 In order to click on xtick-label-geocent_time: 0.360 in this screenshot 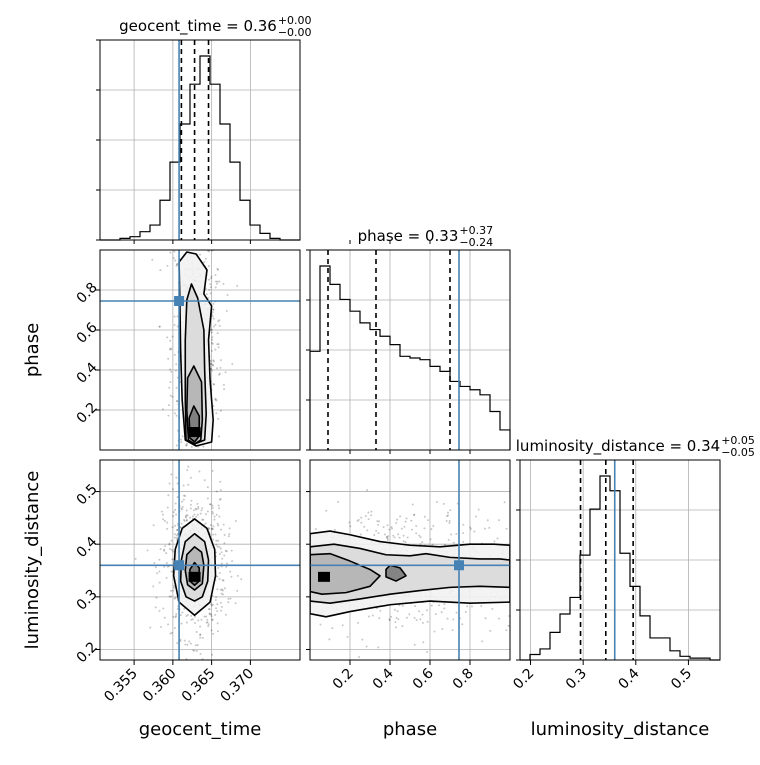, I will do `click(160, 686)`.